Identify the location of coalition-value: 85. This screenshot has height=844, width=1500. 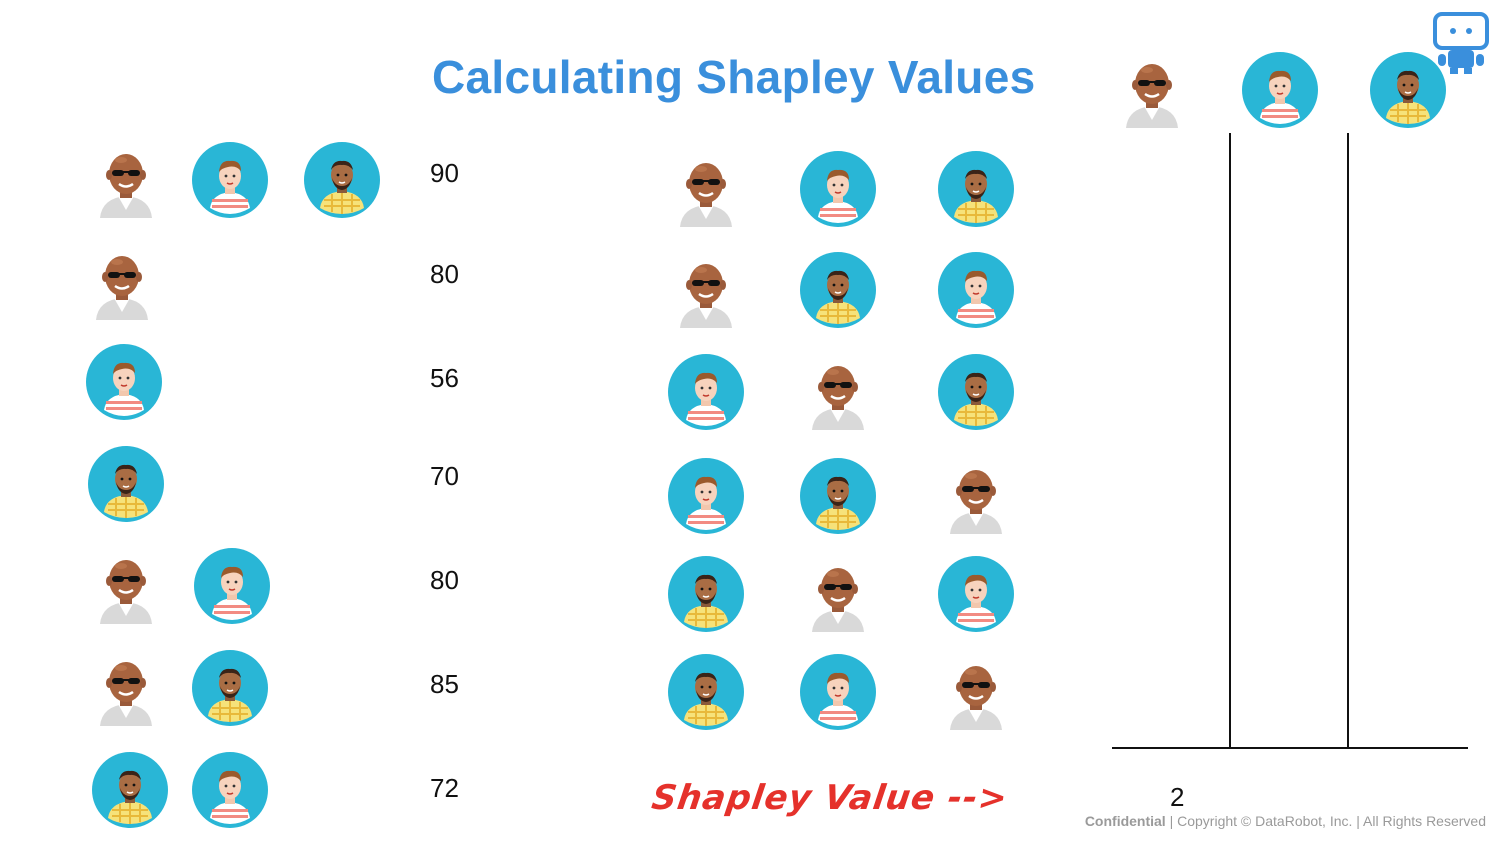
(444, 684).